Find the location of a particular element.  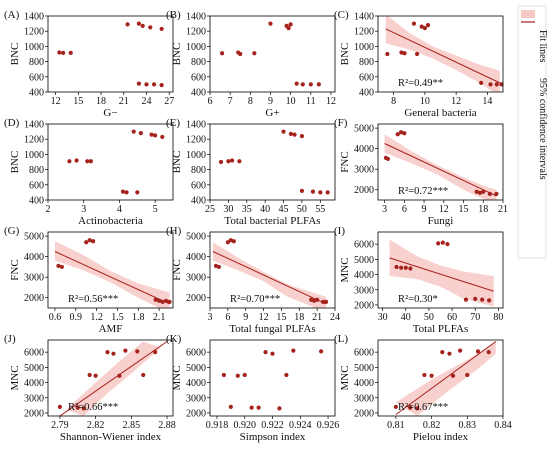

x-tick-label: 7 is located at coordinates (230, 101).